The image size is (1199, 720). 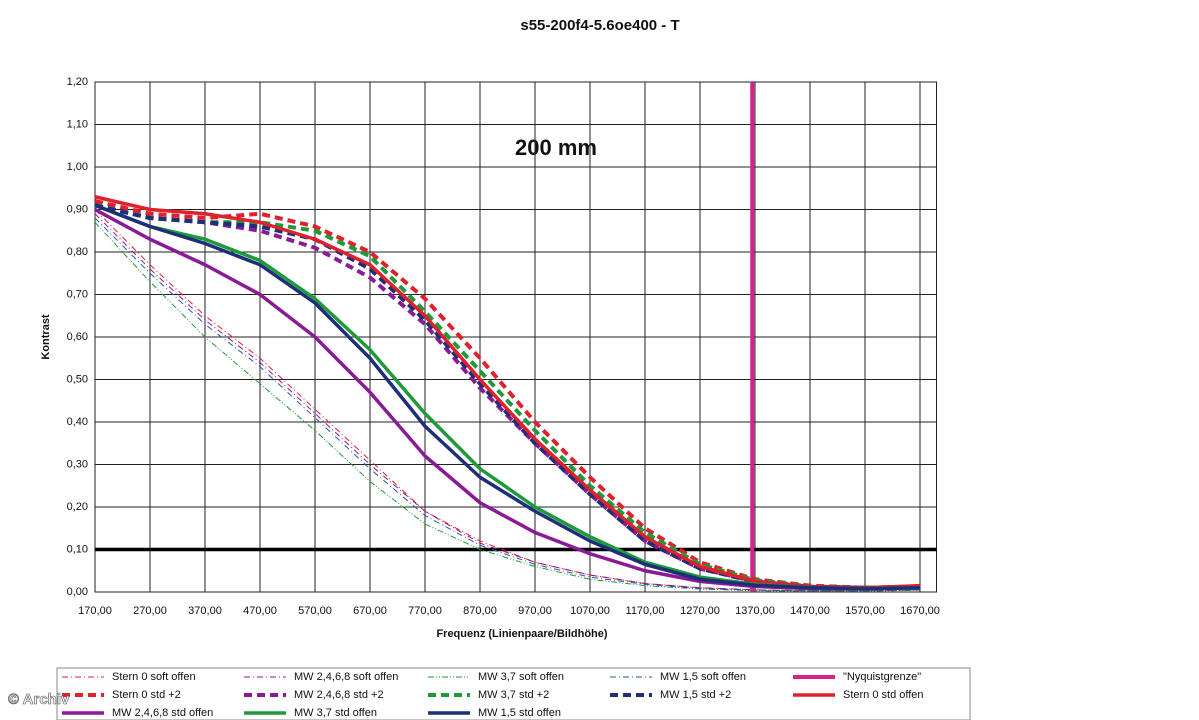 What do you see at coordinates (695, 695) in the screenshot?
I see `legend-label: MW 1,5 std +2` at bounding box center [695, 695].